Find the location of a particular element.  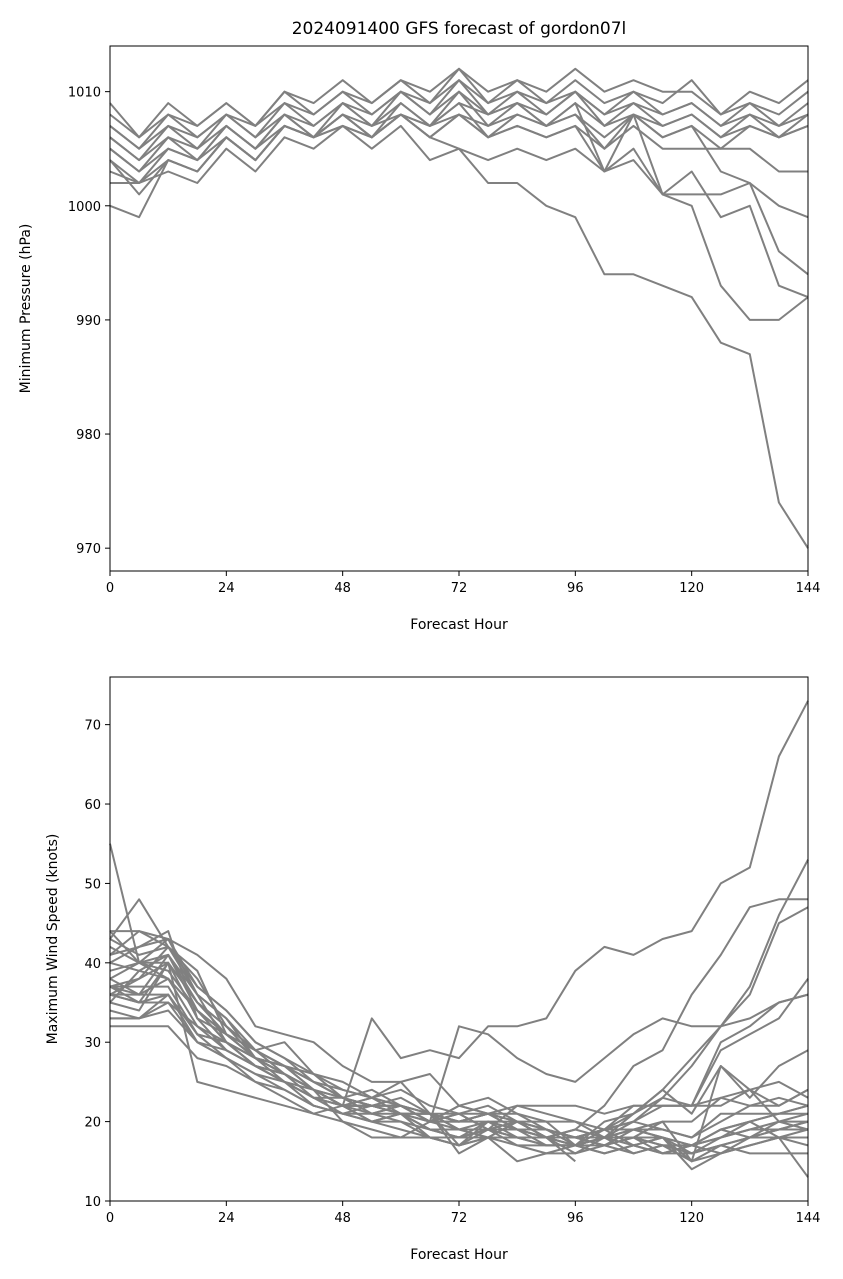

wind-y-tick-label: 70 is located at coordinates (92, 726).